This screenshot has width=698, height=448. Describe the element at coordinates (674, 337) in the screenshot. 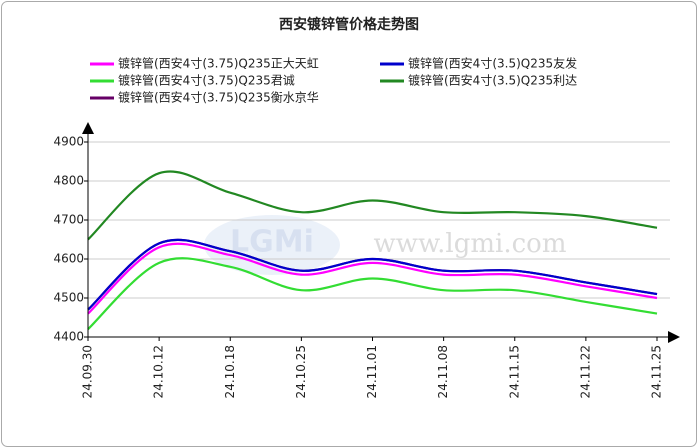

I see `x-arrow` at that location.